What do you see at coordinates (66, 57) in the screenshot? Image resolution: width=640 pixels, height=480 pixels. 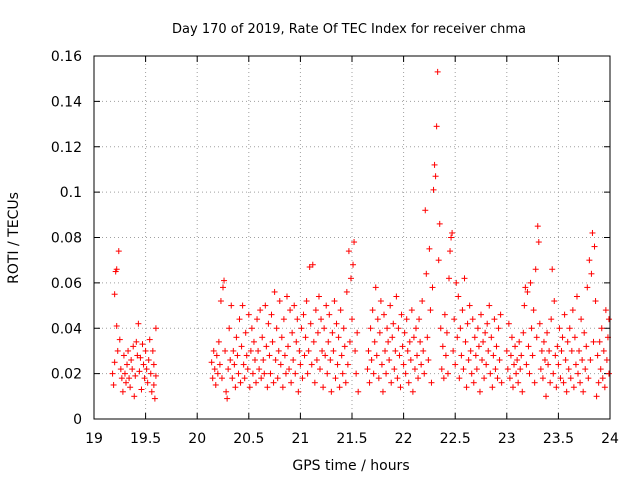 I see `y-tick-label: 0.16` at bounding box center [66, 57].